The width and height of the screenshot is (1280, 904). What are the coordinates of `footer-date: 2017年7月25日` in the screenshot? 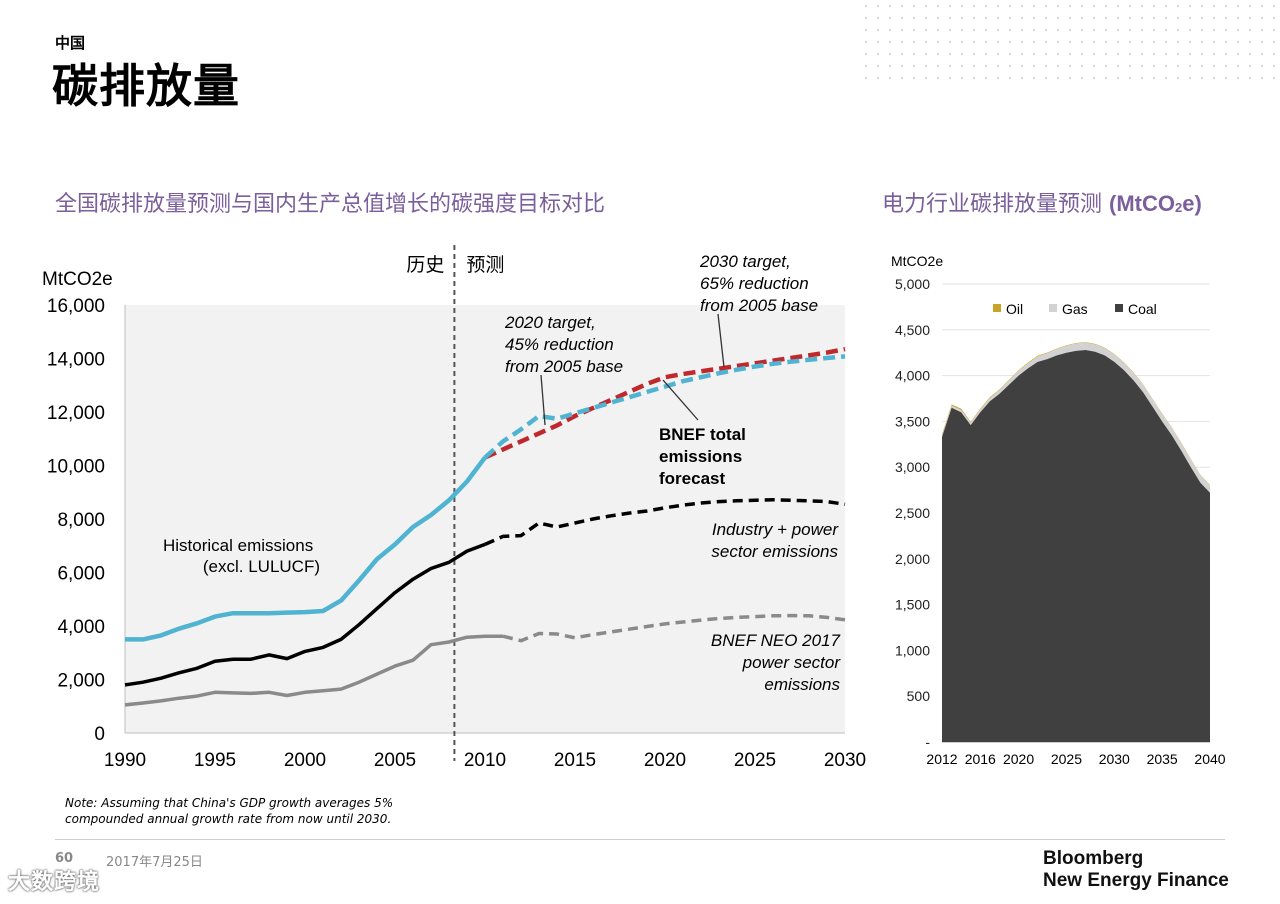 It's located at (154, 862).